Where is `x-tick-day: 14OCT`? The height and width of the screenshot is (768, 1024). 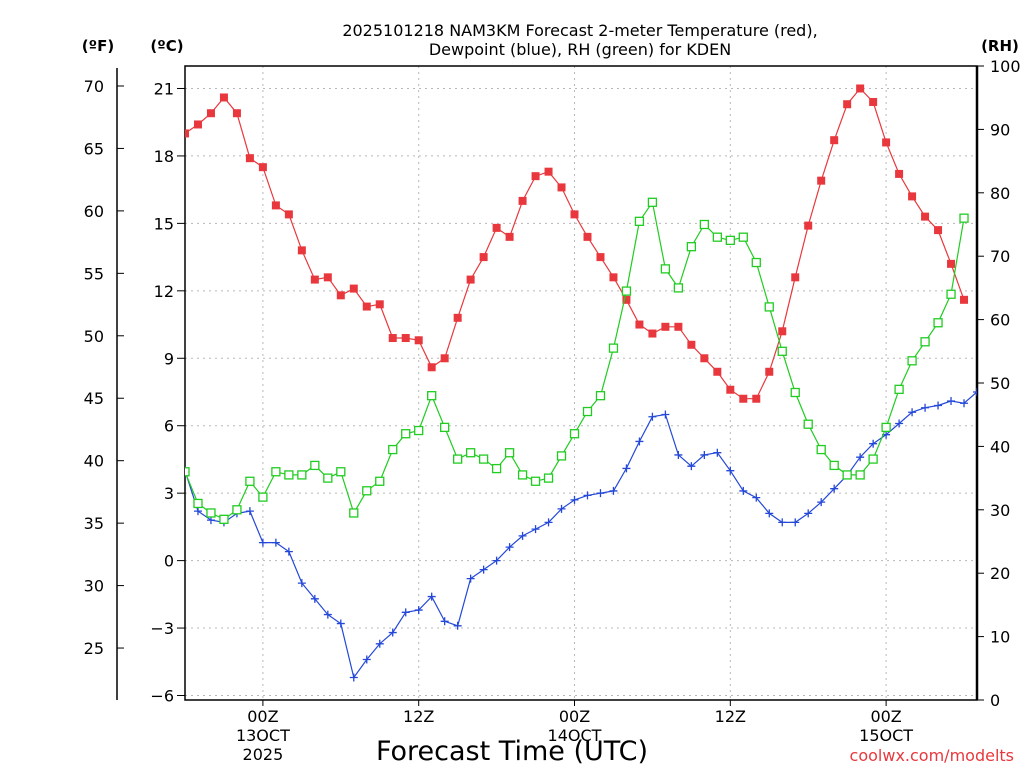
x-tick-day: 14OCT is located at coordinates (575, 735).